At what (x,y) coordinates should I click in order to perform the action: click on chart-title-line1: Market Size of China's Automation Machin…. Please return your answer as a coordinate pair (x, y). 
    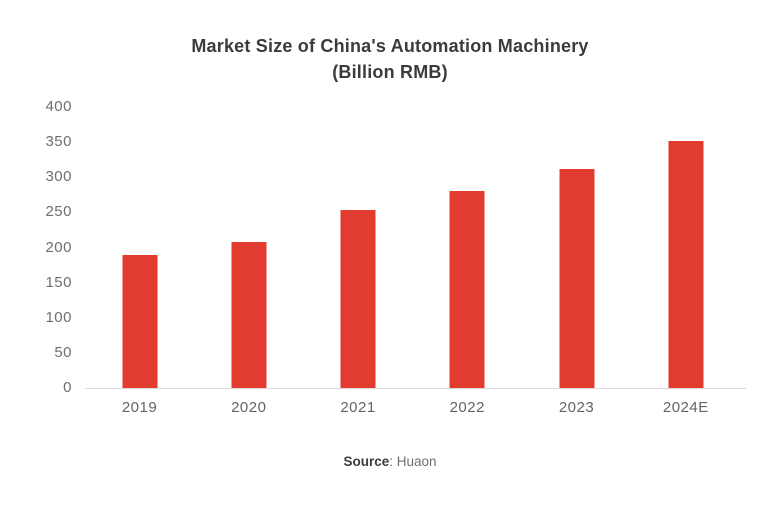
    Looking at the image, I should click on (390, 46).